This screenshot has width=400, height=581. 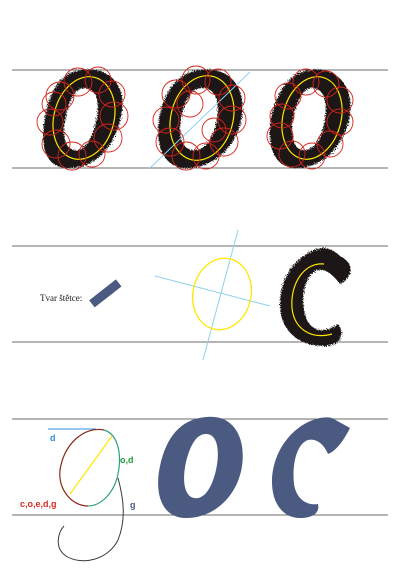 I want to click on skeleton-ellipse-construction, so click(x=212, y=295).